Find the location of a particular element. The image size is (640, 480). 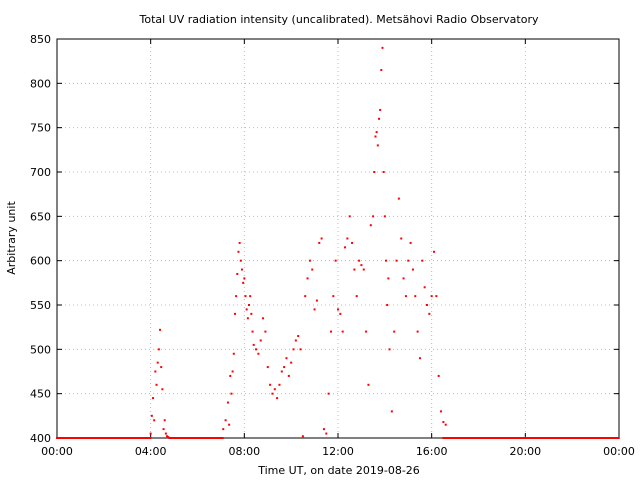

y-tick-label: 800 is located at coordinates (40, 83).